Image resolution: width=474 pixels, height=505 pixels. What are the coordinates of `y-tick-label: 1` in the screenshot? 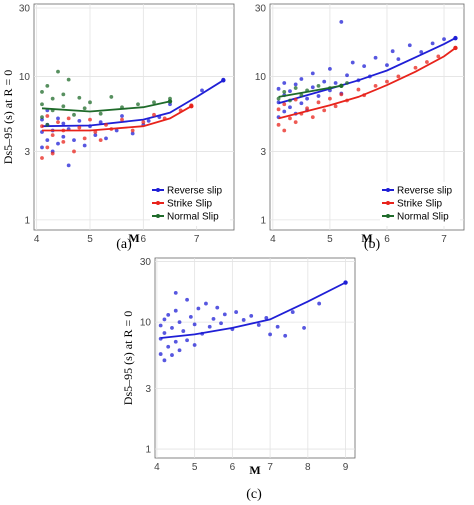 It's located at (27, 220).